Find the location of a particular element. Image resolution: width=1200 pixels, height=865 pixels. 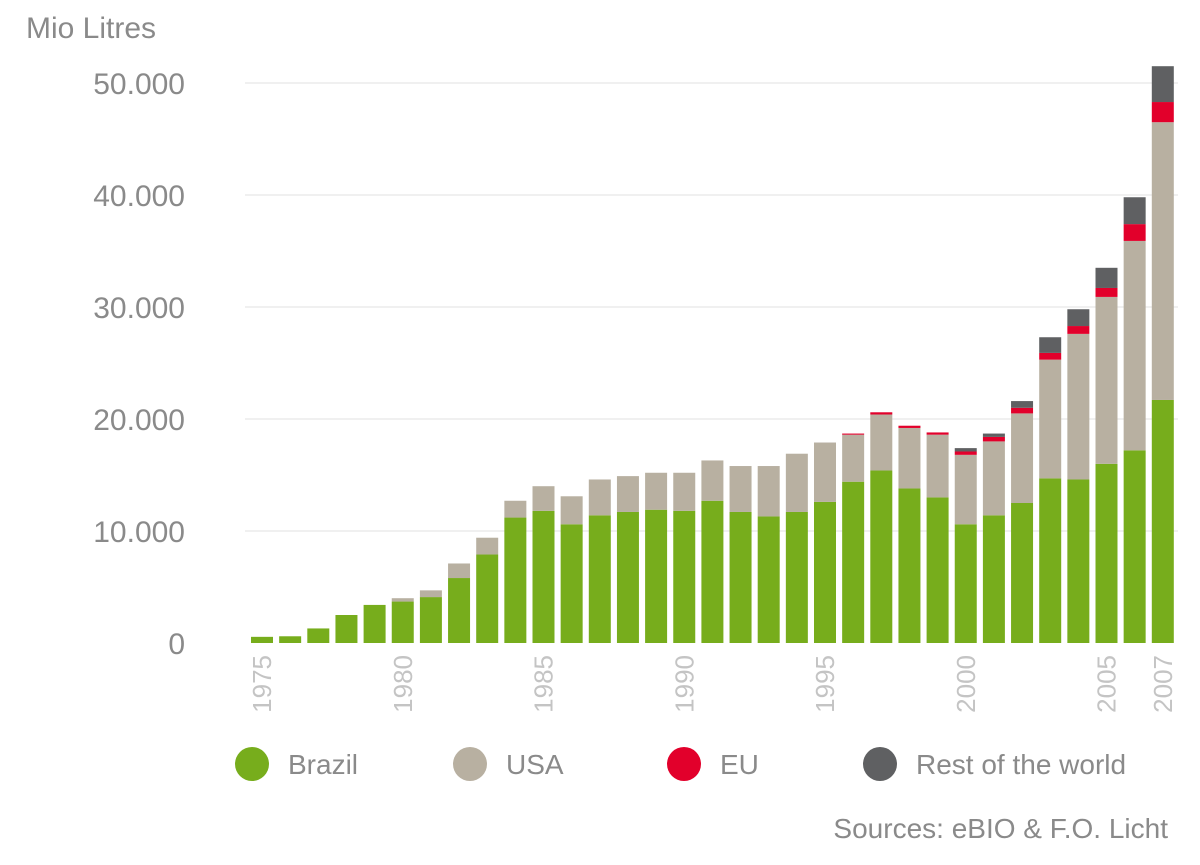

bar-brazil-2005 is located at coordinates (1106, 553).